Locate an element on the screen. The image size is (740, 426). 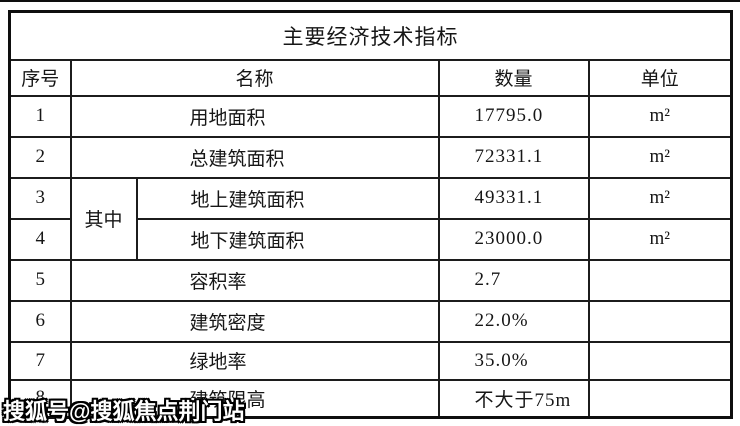
header-row: 序号 名称 数量 单位 is located at coordinates (370, 77).